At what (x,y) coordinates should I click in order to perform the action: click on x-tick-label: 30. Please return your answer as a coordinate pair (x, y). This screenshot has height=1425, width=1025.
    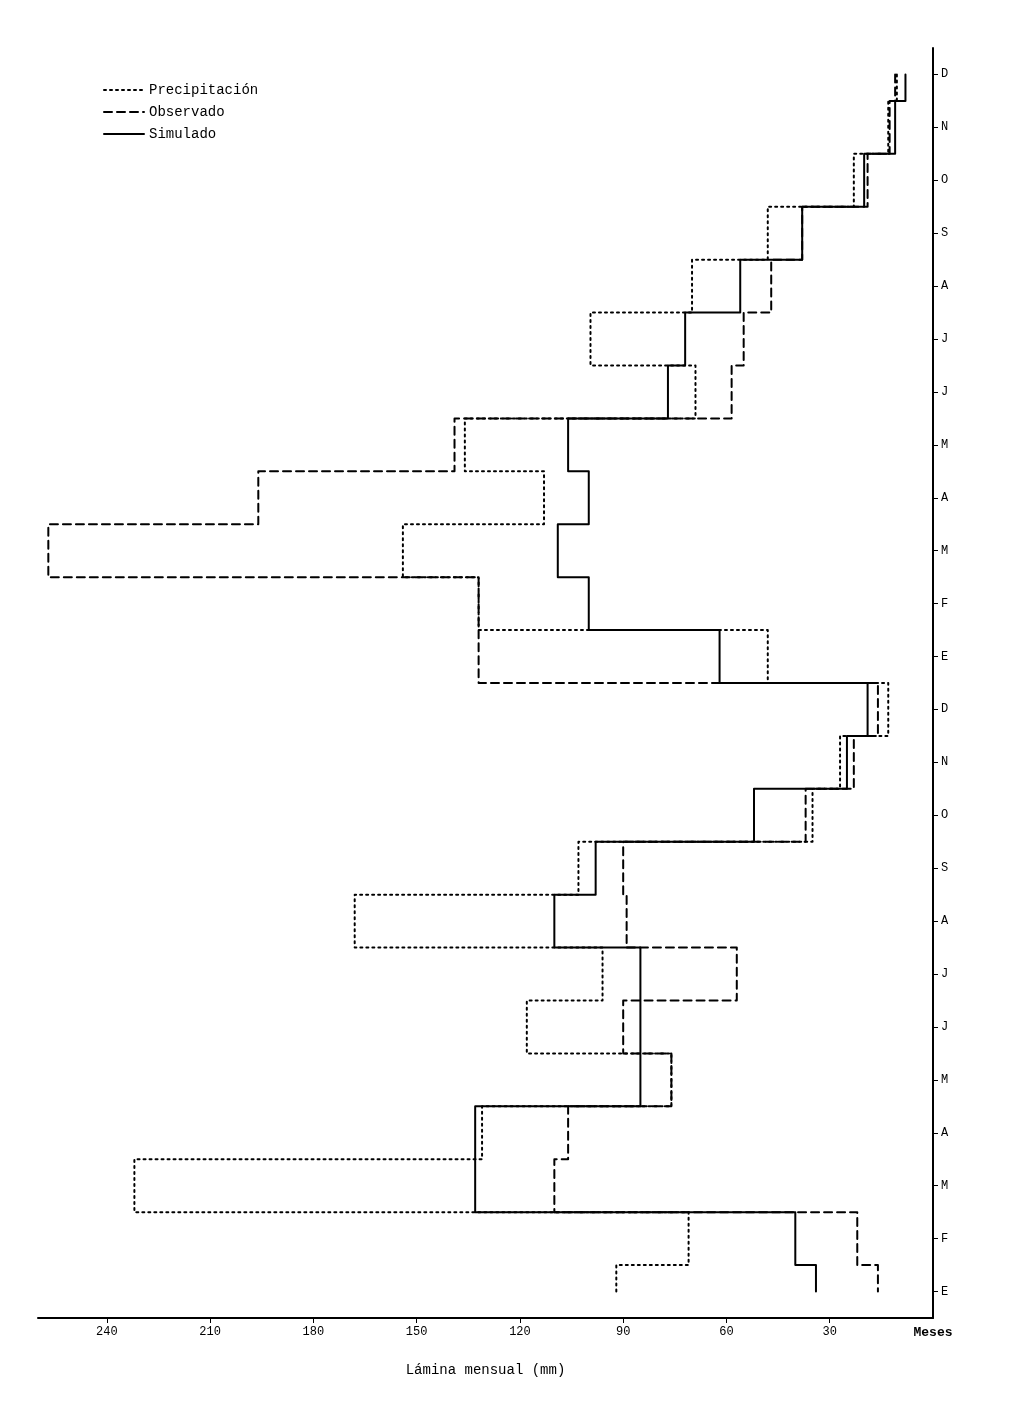
    Looking at the image, I should click on (829, 1332).